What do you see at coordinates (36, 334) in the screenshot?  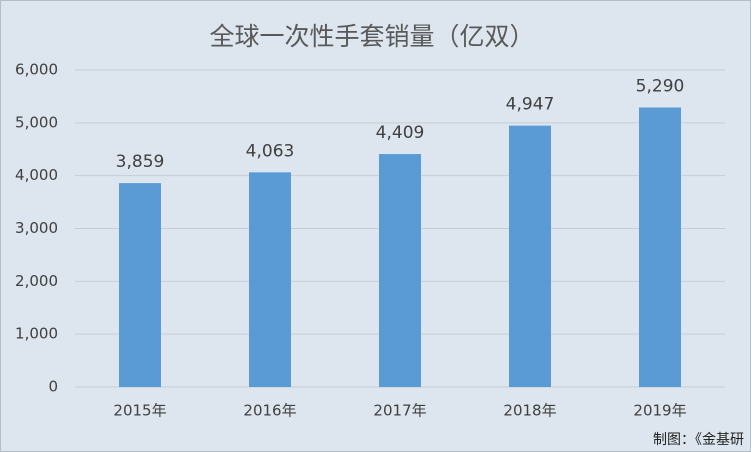 I see `y-tick-label: 1,000` at bounding box center [36, 334].